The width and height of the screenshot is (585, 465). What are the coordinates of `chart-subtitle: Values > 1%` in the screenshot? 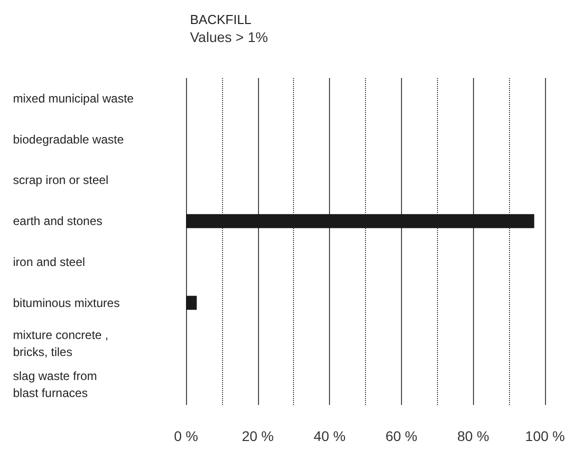 It's located at (229, 37).